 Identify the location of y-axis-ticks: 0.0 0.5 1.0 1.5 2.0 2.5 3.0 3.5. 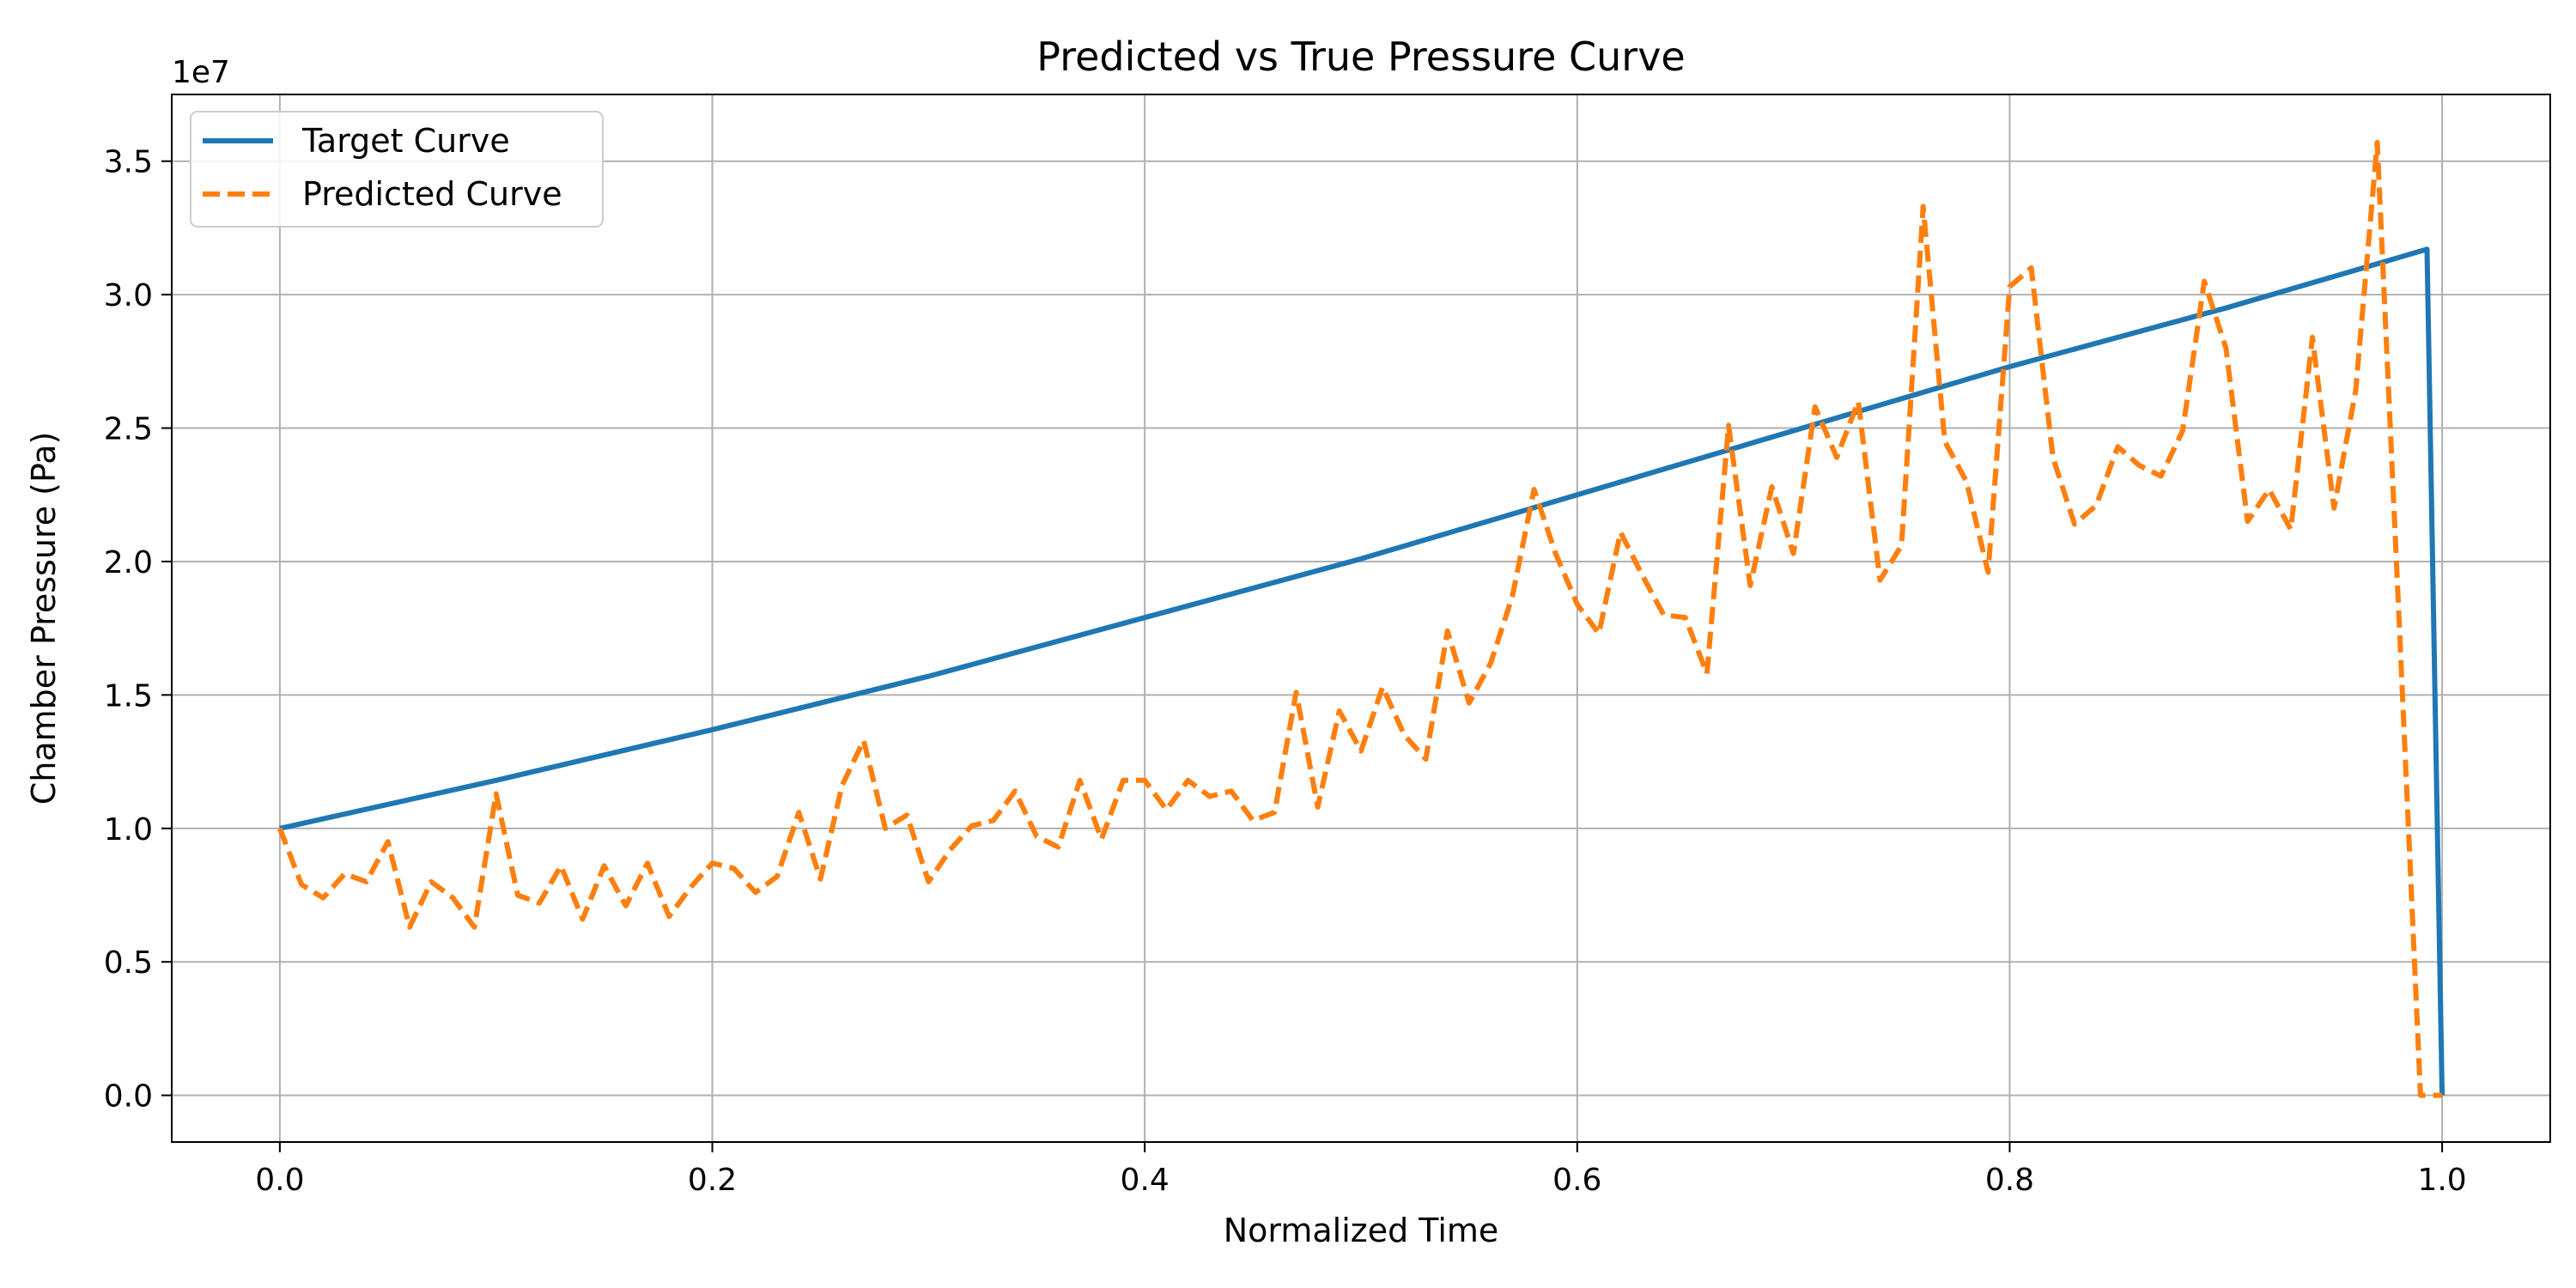
(138, 630).